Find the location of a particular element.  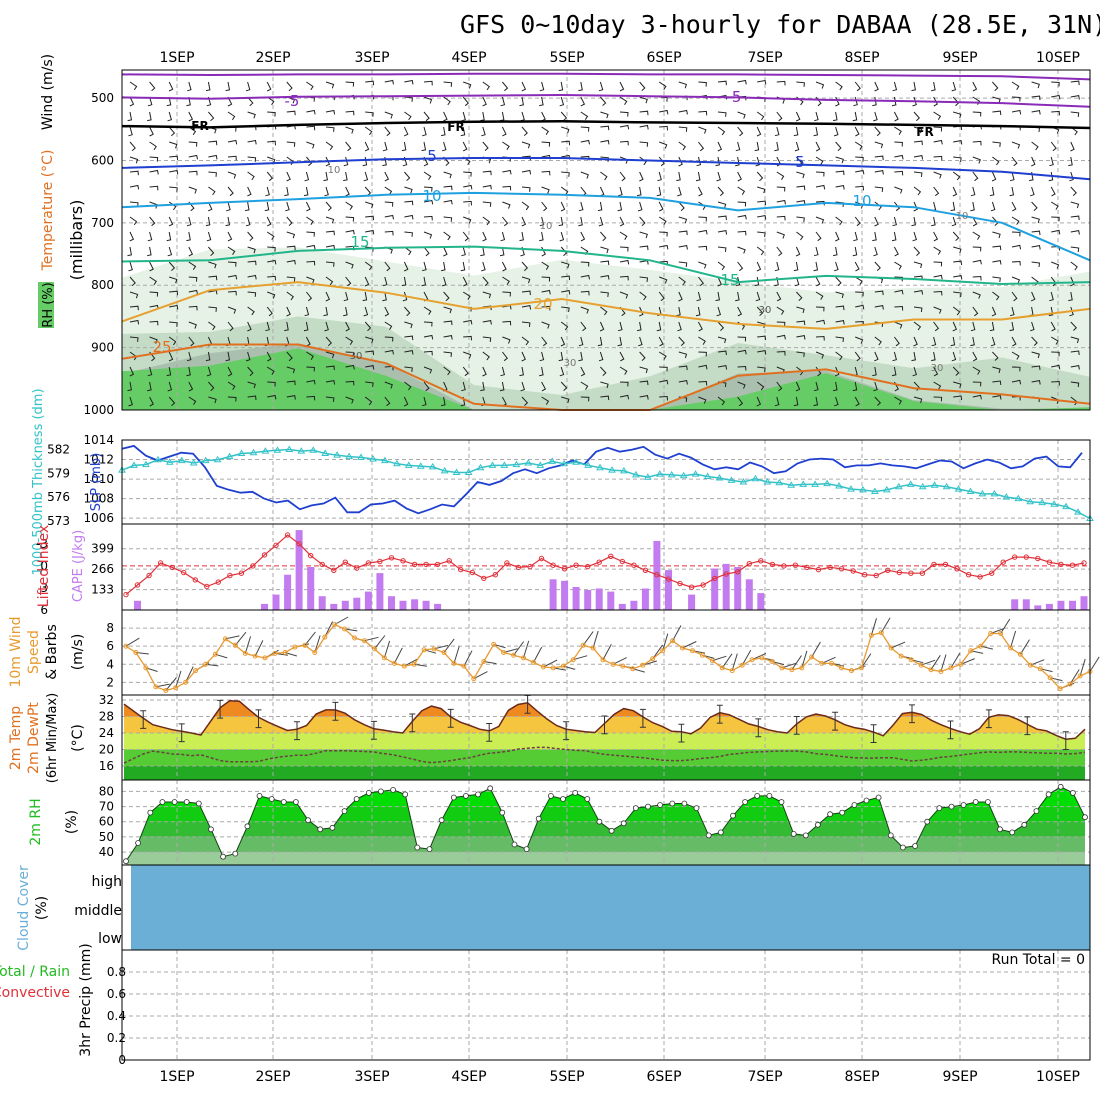

thickness-tick-label: 576 is located at coordinates (58, 497).